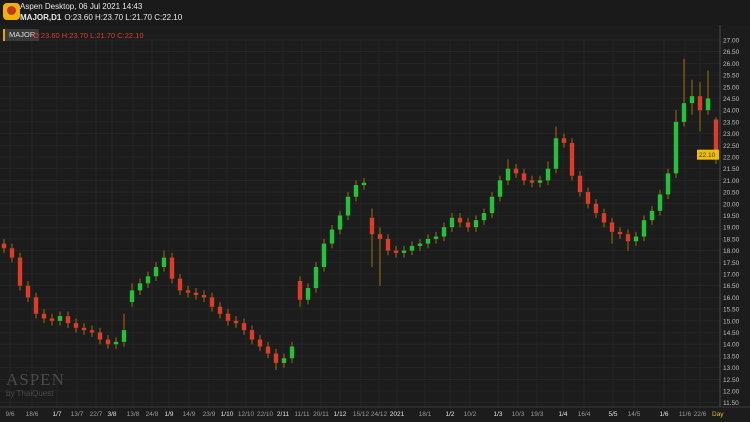 This screenshot has height=422, width=750. What do you see at coordinates (168, 414) in the screenshot?
I see `x-tick-label: 1/9` at bounding box center [168, 414].